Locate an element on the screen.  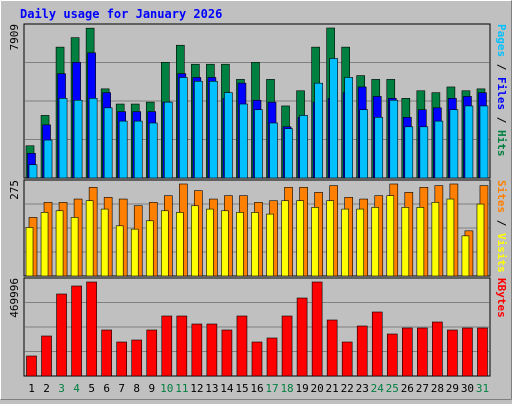
x-tick-label-19: 19 is located at coordinates (301, 388).